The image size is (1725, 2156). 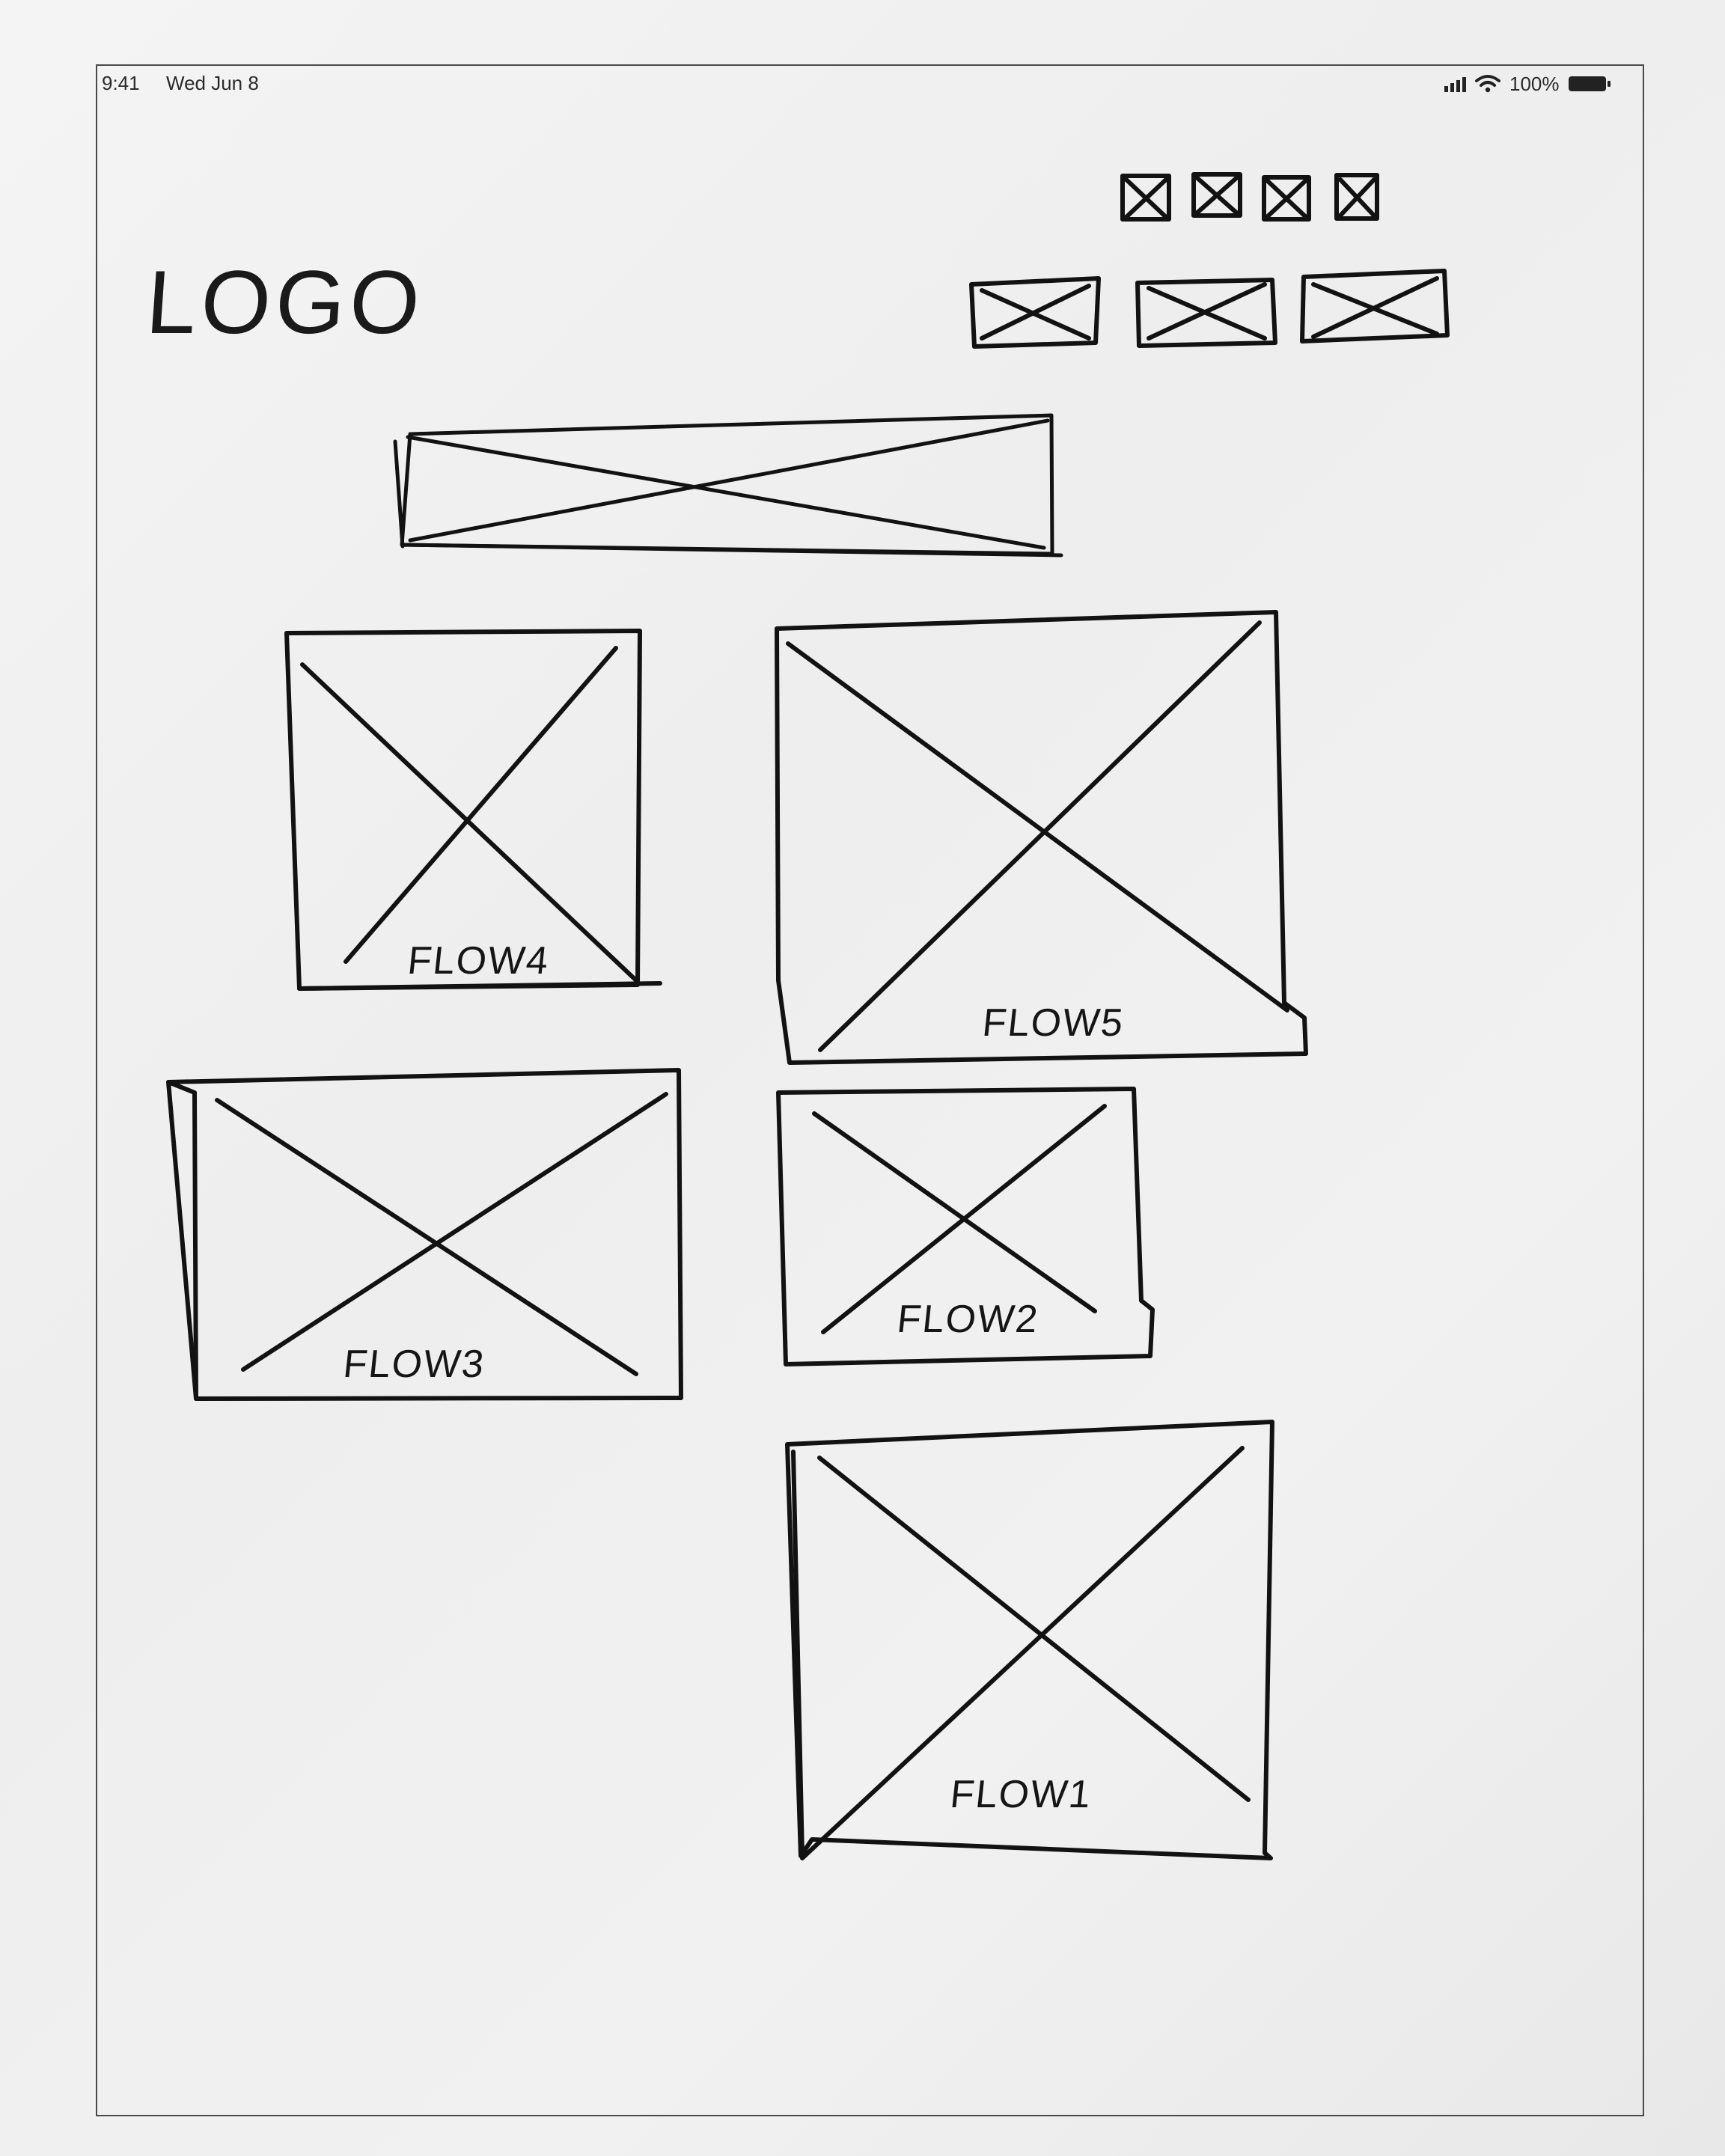 I want to click on flow1-card-hit, so click(x=1029, y=1641).